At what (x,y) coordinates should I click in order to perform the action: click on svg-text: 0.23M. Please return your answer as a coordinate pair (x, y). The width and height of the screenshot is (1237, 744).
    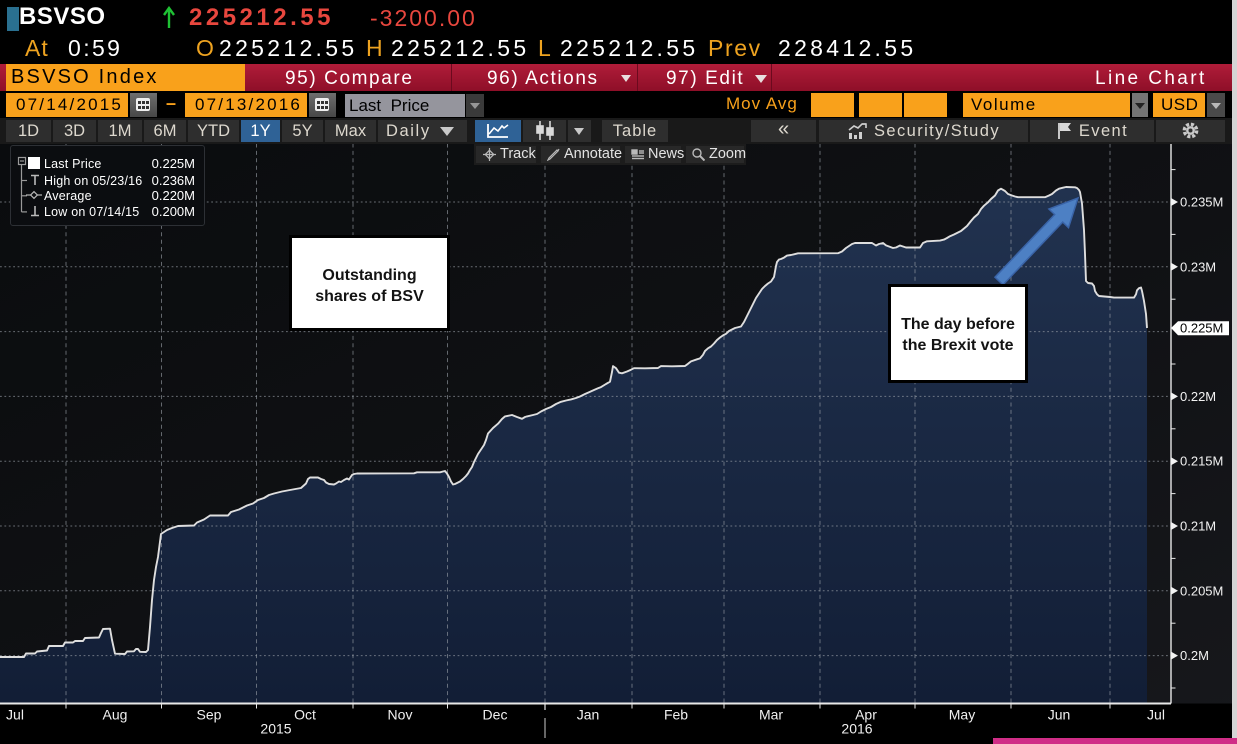
    Looking at the image, I should click on (1198, 266).